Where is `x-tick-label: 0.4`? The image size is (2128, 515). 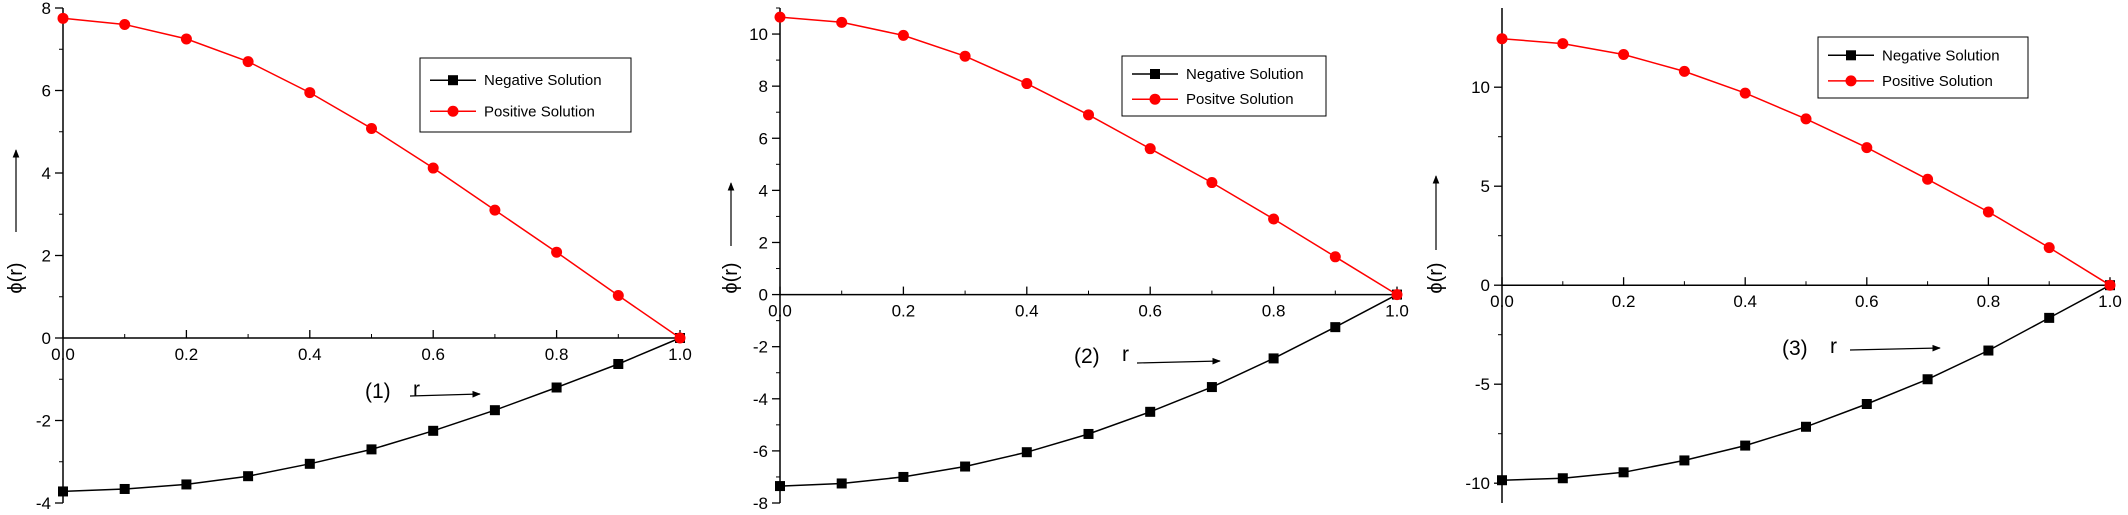 x-tick-label: 0.4 is located at coordinates (310, 354).